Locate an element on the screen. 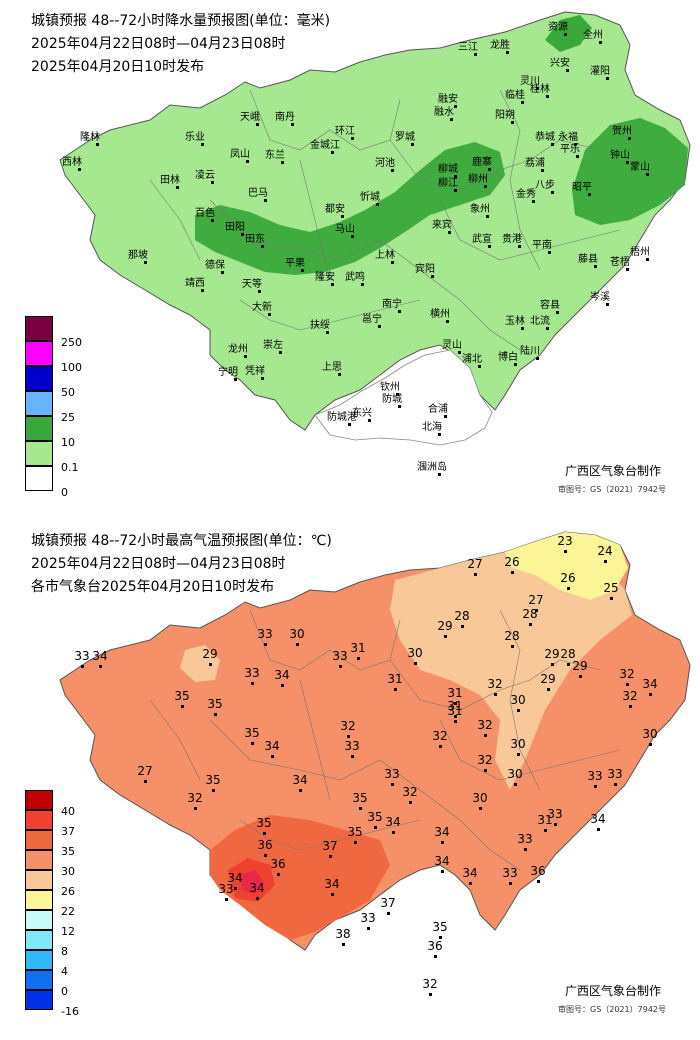 The height and width of the screenshot is (1040, 700). city-label: 百色 is located at coordinates (205, 212).